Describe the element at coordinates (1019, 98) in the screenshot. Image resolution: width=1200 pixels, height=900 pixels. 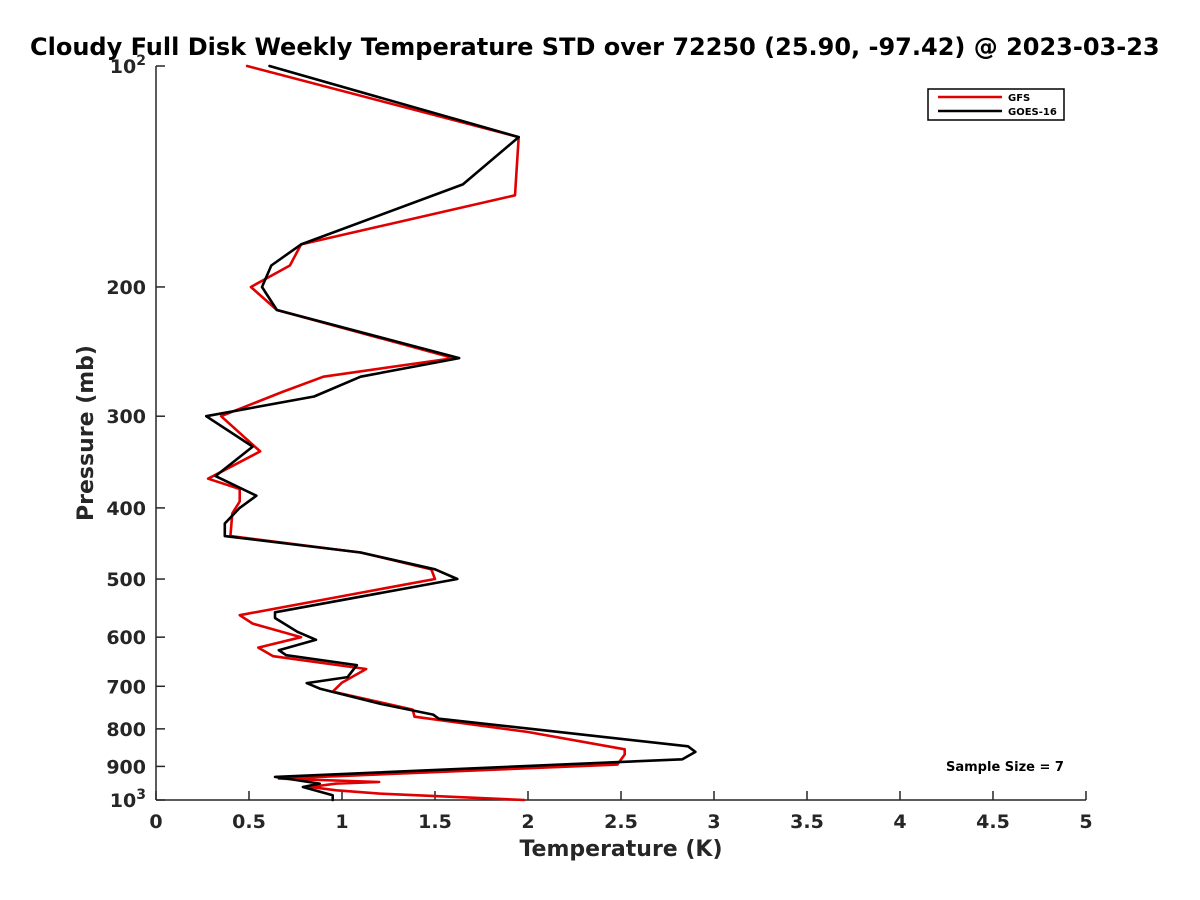
I see `legend-label-gfs: GFS` at that location.